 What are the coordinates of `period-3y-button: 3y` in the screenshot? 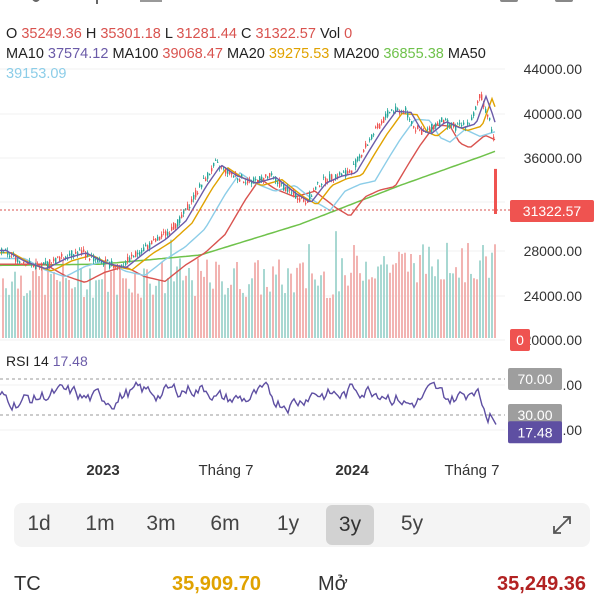 It's located at (350, 525).